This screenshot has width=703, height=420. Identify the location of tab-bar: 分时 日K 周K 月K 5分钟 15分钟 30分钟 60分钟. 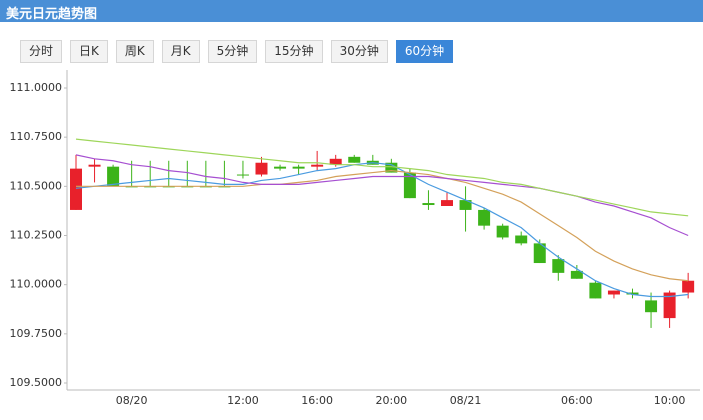
(237, 51).